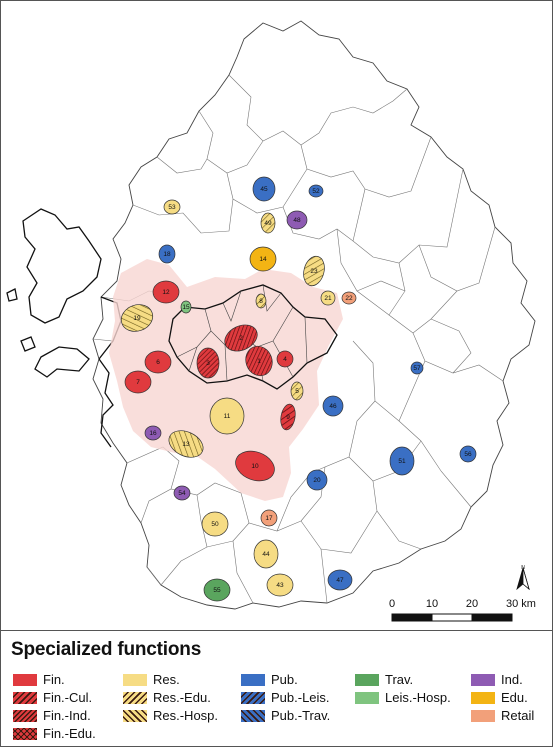 Image resolution: width=553 pixels, height=747 pixels. Describe the element at coordinates (280, 585) in the screenshot. I see `region-43: 43` at that location.